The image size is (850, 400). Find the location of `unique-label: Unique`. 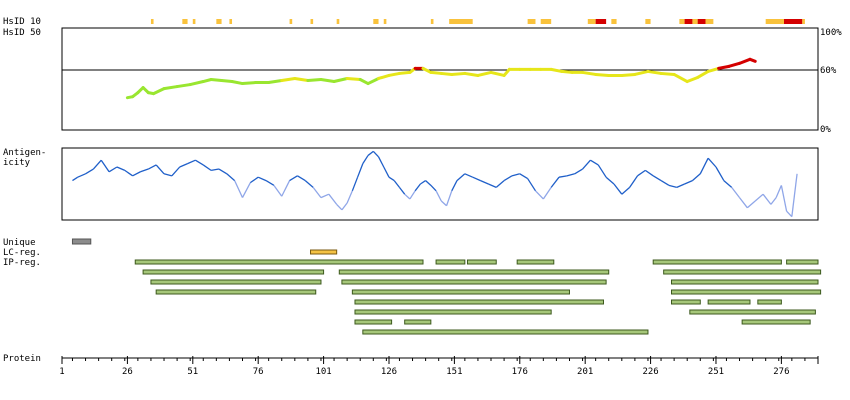

unique-label: Unique is located at coordinates (19, 243).